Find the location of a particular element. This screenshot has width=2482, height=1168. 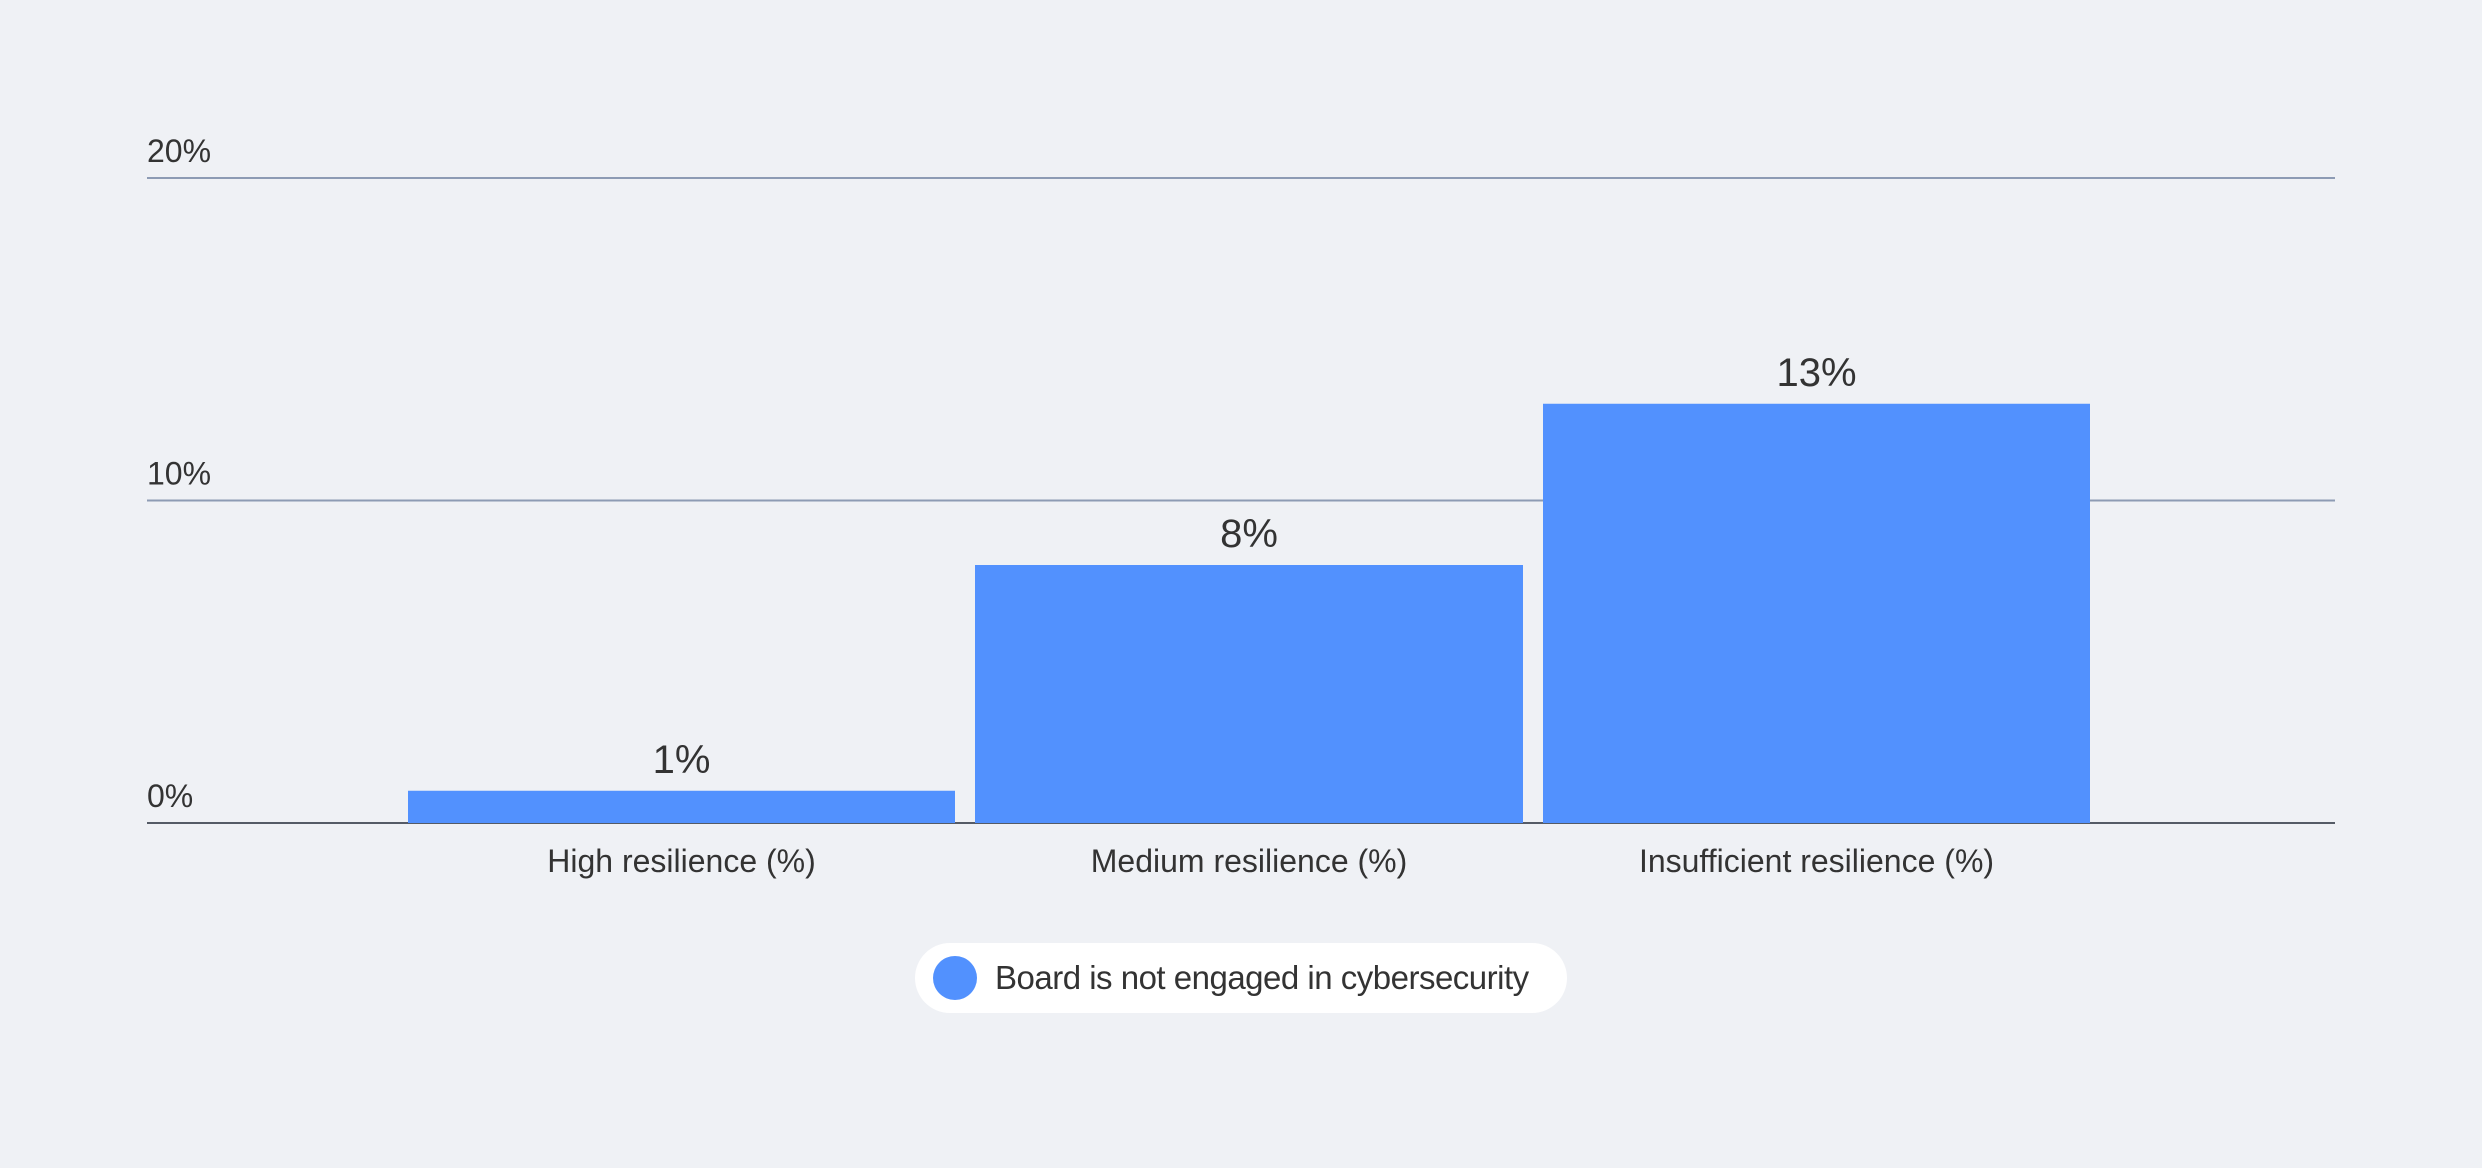

legend-swatch-icon is located at coordinates (955, 978).